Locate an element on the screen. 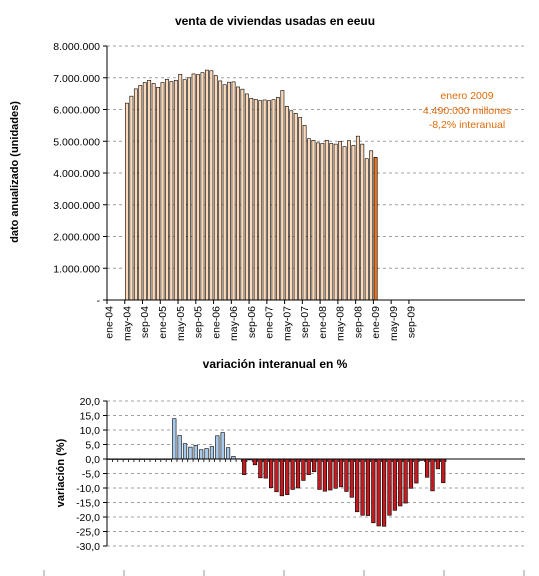  x-tick-label: may-04 is located at coordinates (127, 323).